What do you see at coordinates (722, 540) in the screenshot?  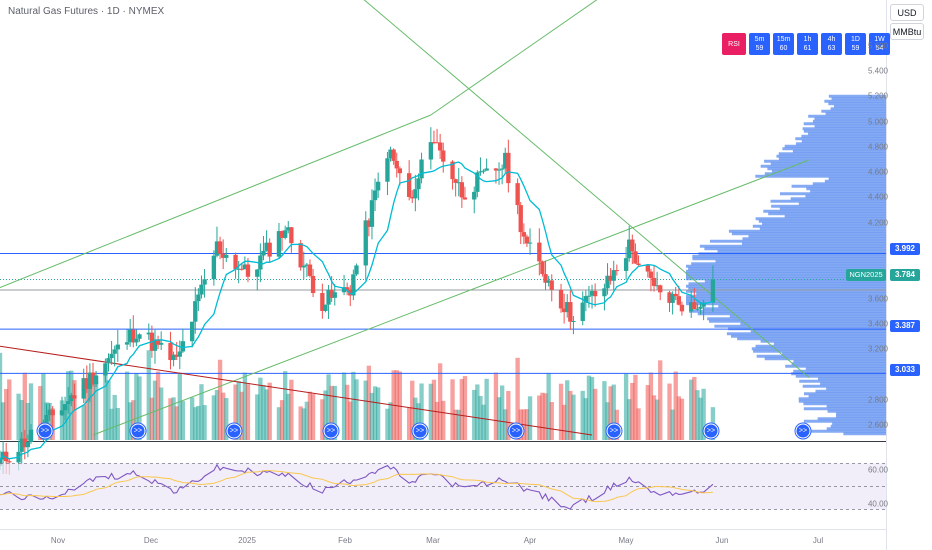 I see `date-tick: Jun` at bounding box center [722, 540].